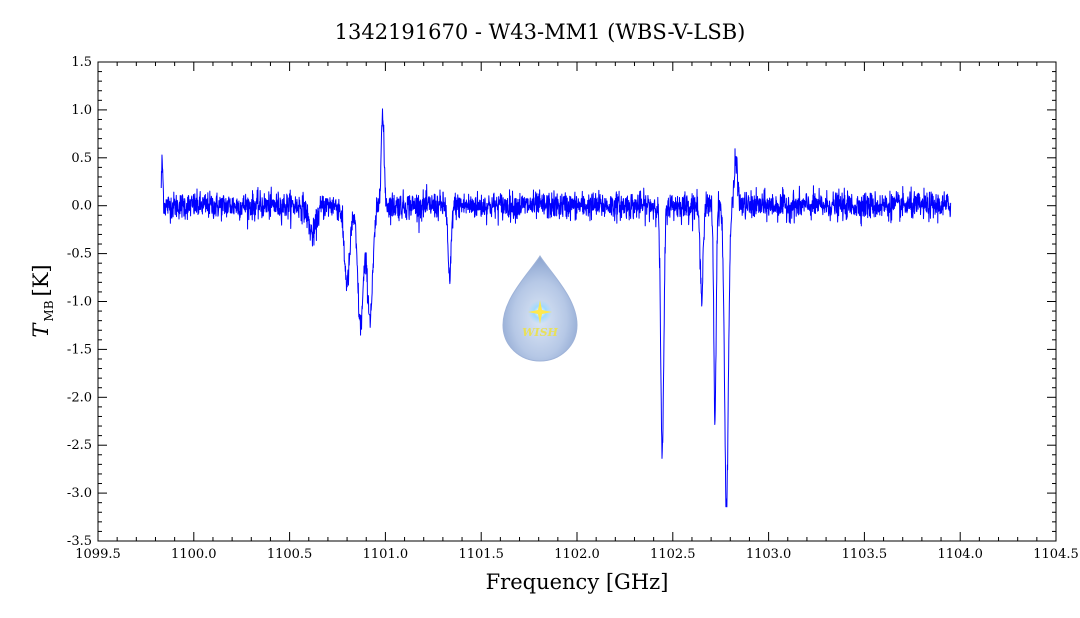  I want to click on x-tick-label: 1103.5, so click(865, 554).